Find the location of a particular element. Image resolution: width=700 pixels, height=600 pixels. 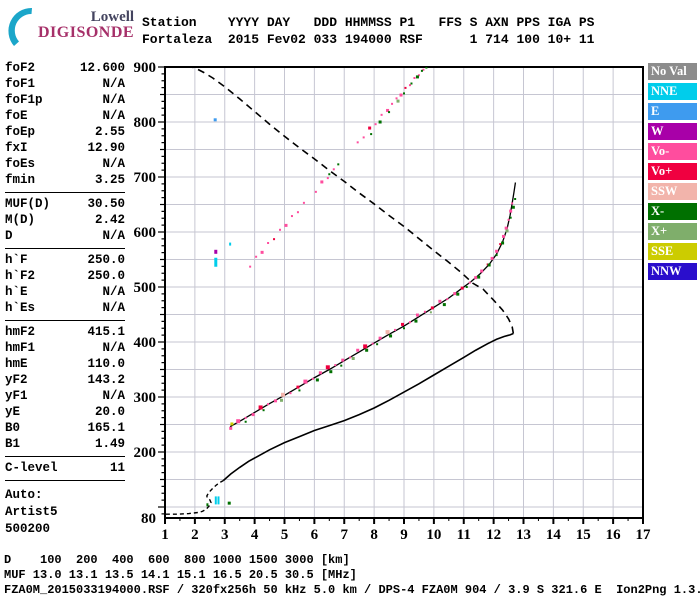

legend-item: W is located at coordinates (672, 131).